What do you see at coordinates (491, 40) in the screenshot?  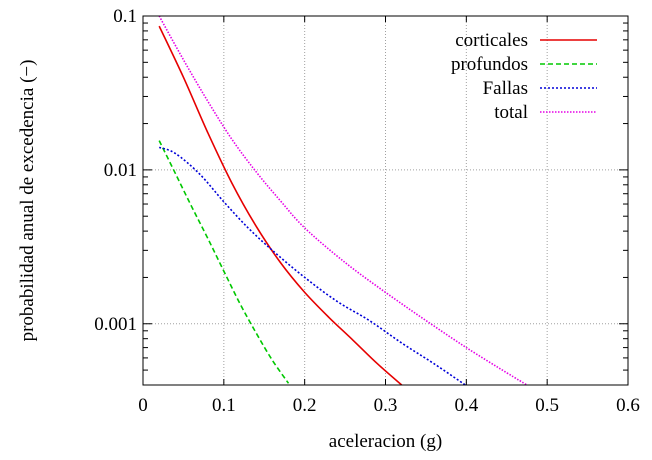 I see `legend-label-corticales: corticales` at bounding box center [491, 40].